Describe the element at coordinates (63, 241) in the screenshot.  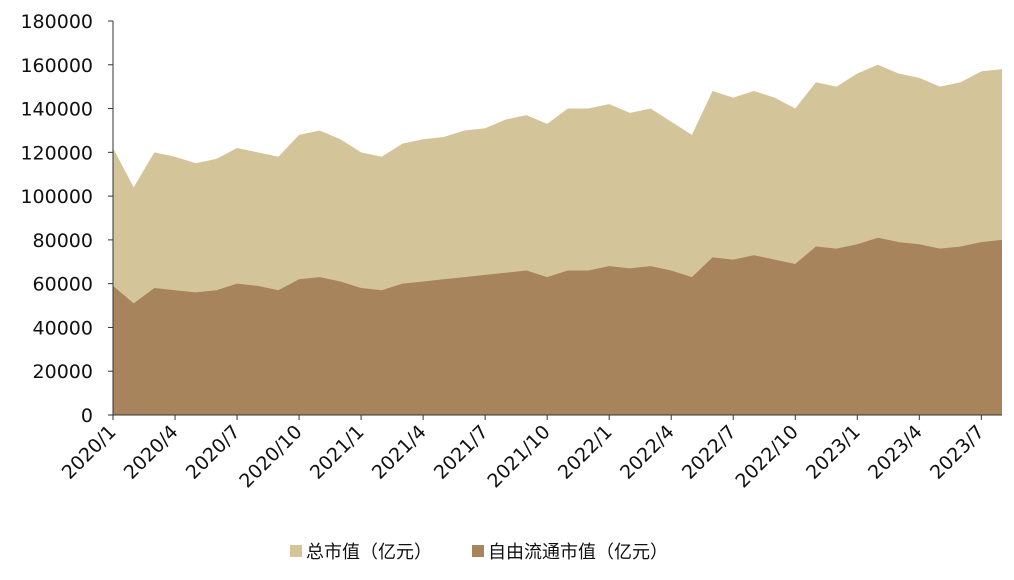
I see `y-tick-label: 80000` at that location.